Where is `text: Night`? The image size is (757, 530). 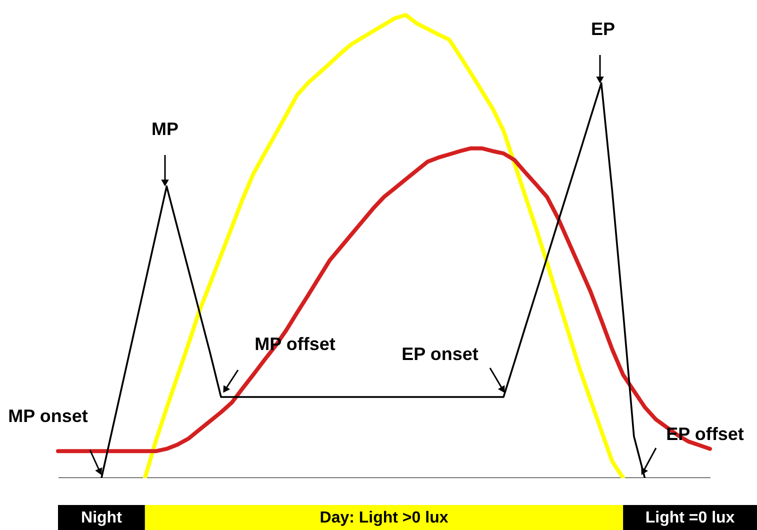 text: Night is located at coordinates (102, 518).